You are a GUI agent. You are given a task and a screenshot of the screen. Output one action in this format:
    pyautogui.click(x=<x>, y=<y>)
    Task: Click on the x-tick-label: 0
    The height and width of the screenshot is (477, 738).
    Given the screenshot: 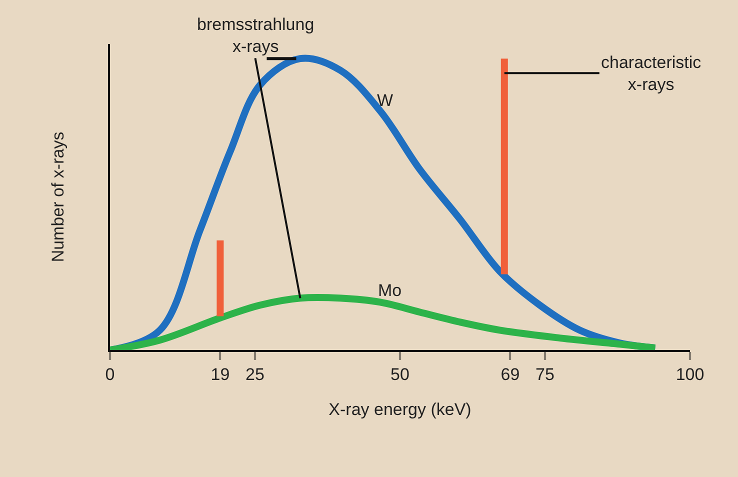 What is the action you would take?
    pyautogui.click(x=110, y=374)
    